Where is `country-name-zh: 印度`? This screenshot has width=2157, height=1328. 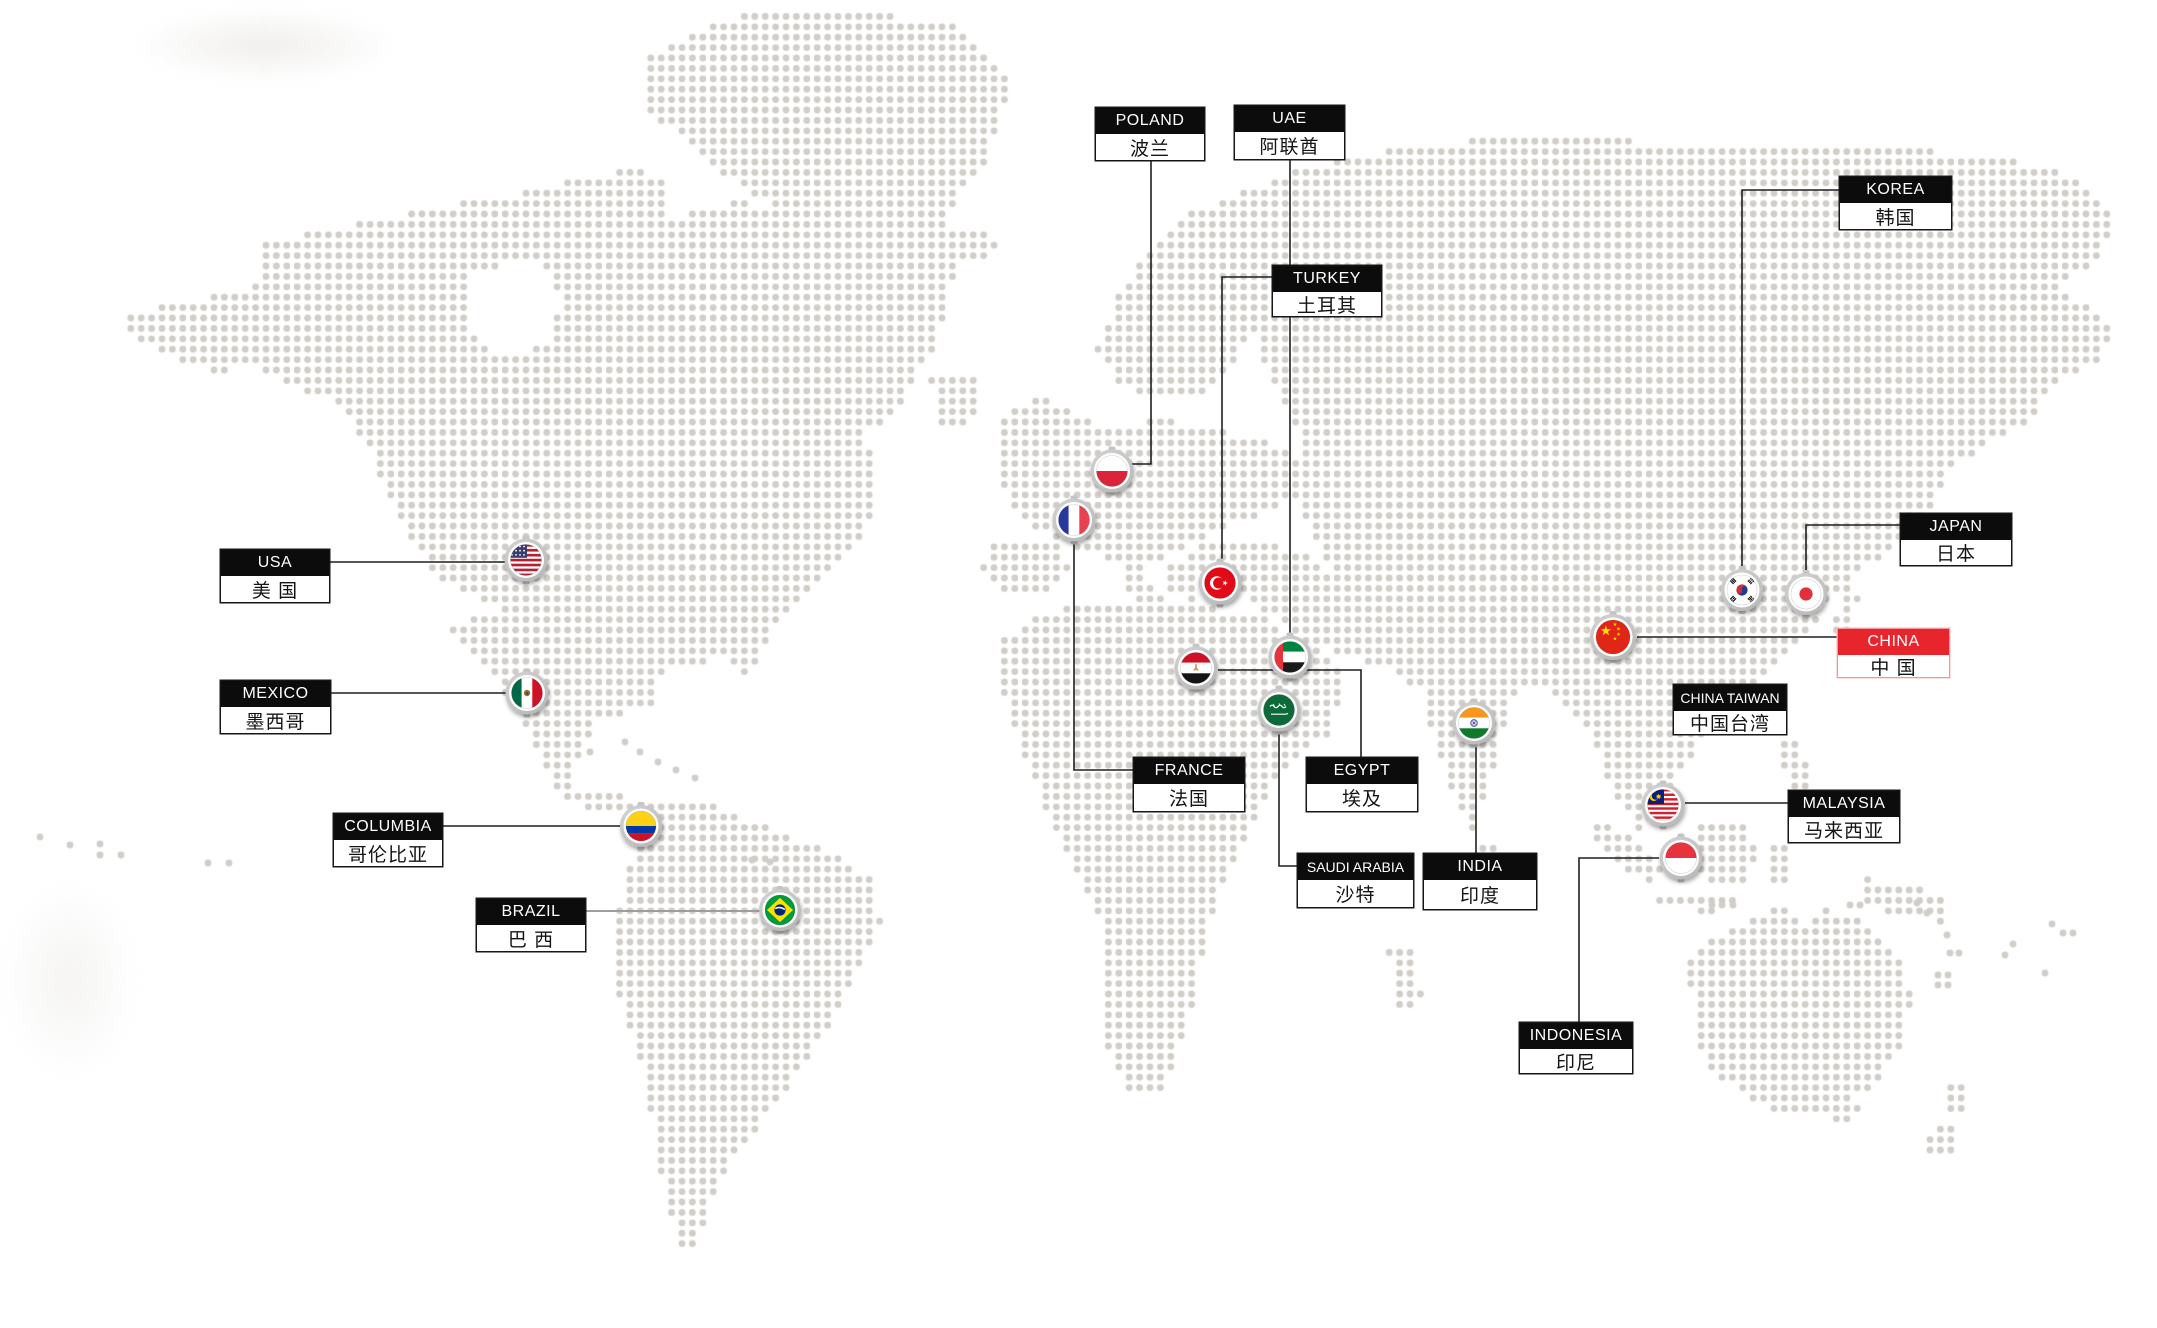
country-name-zh: 印度 is located at coordinates (1479, 896).